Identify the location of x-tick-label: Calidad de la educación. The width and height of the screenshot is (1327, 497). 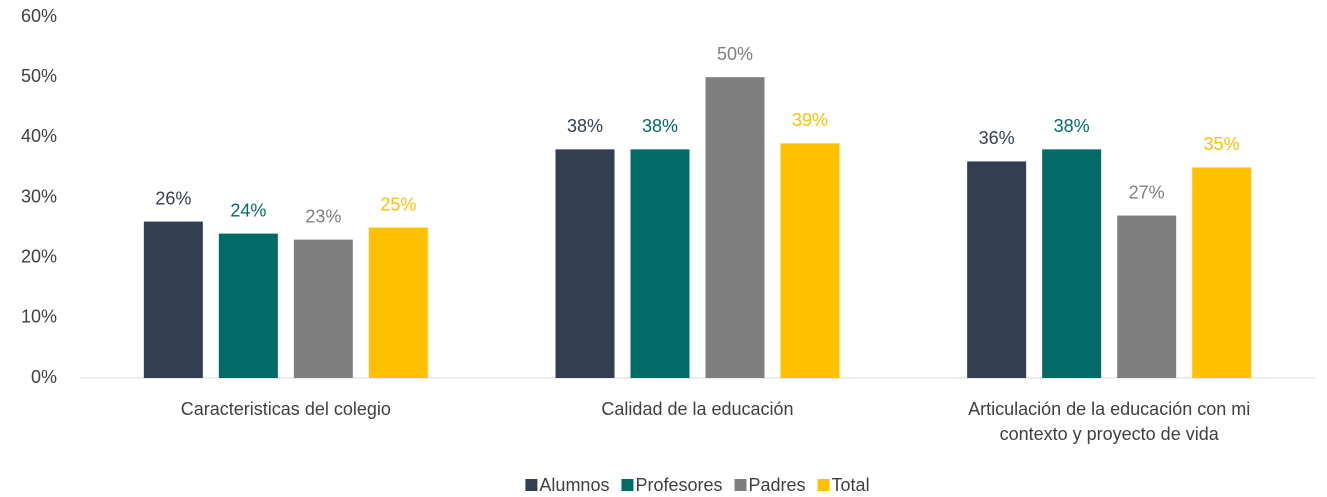
(697, 409).